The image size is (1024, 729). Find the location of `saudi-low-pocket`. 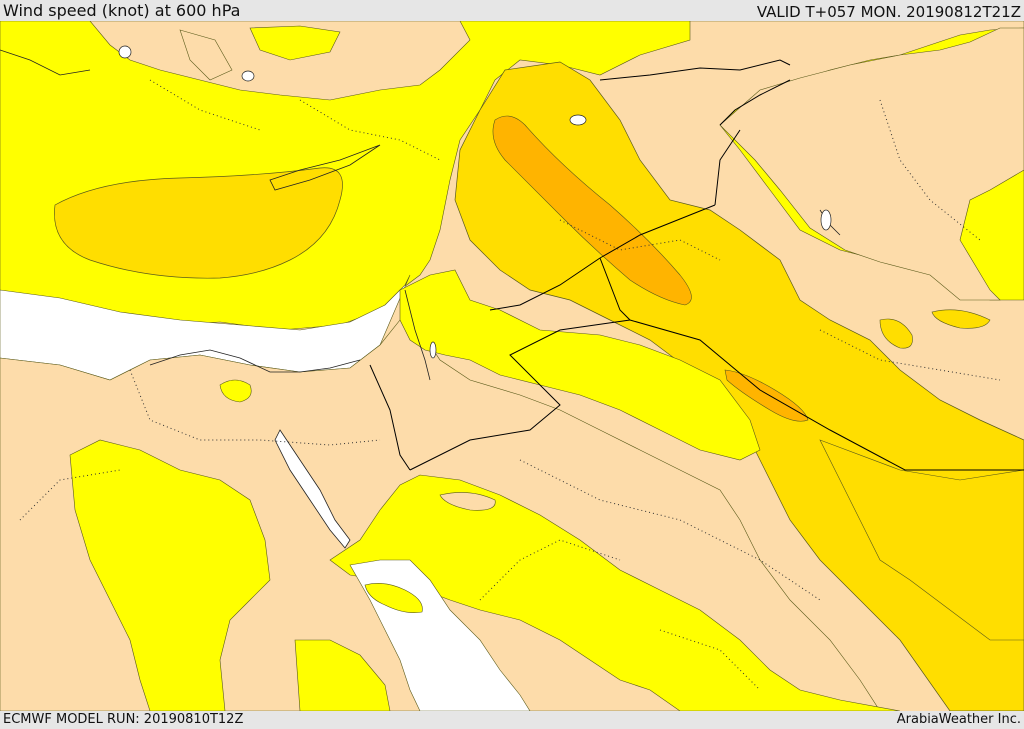

saudi-low-pocket is located at coordinates (467, 501).